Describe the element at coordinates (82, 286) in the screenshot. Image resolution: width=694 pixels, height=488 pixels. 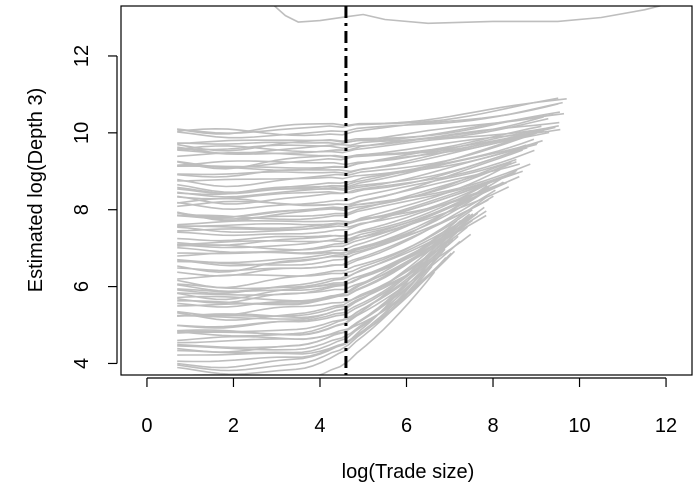
I see `y-tick-label: 6` at that location.